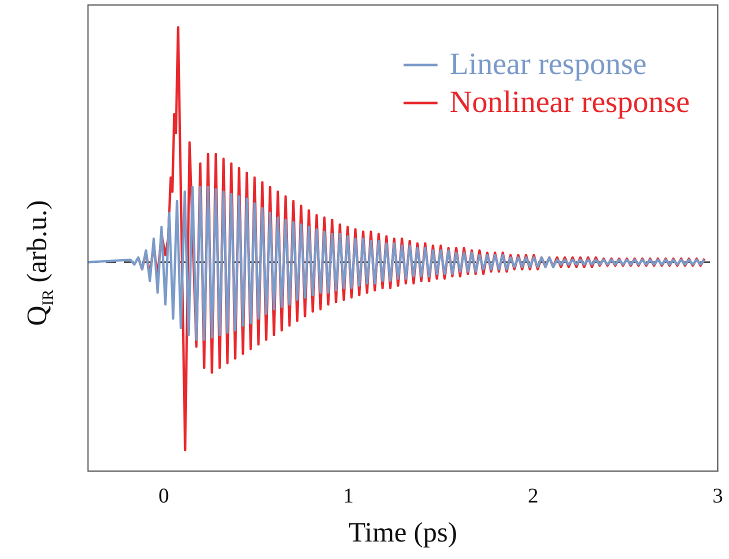  What do you see at coordinates (348, 495) in the screenshot?
I see `x-tick-label: 1` at bounding box center [348, 495].